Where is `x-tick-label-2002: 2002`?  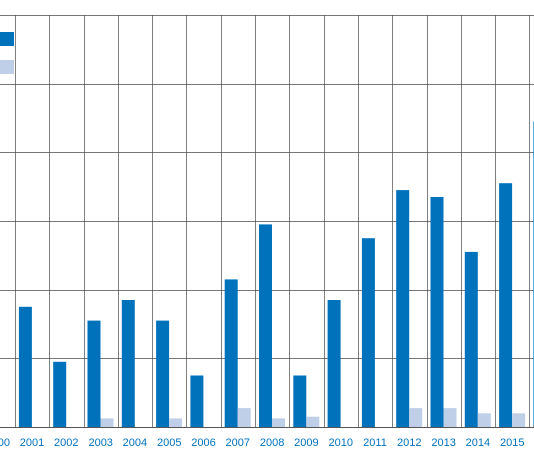 x-tick-label-2002: 2002 is located at coordinates (66, 443).